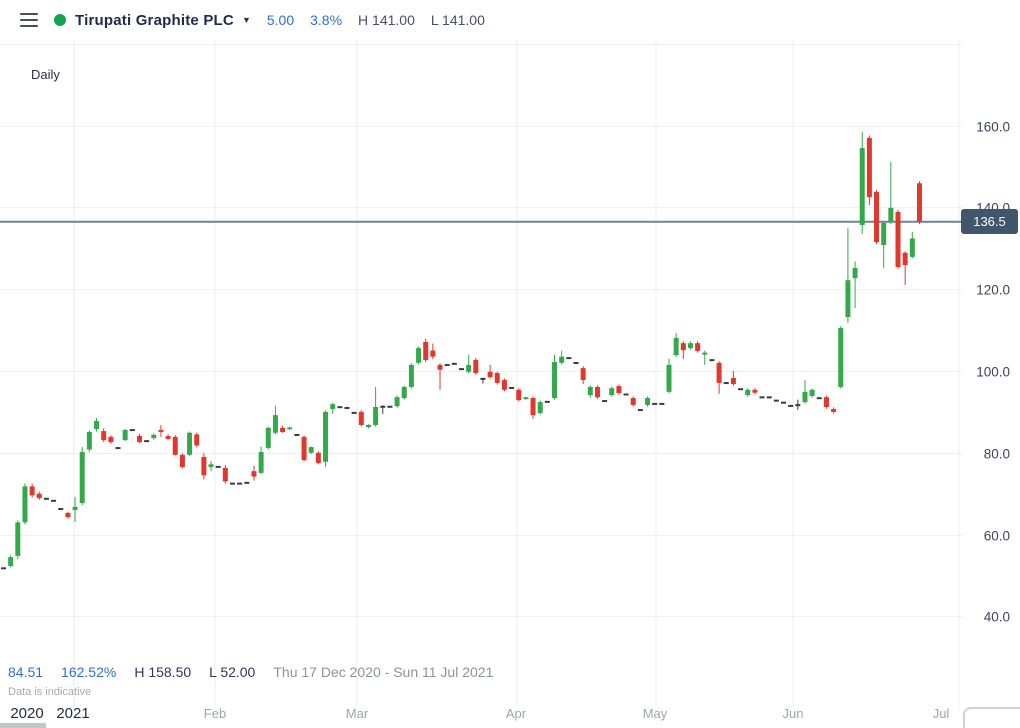 The height and width of the screenshot is (728, 1020). I want to click on range-low: L 52.00, so click(232, 672).